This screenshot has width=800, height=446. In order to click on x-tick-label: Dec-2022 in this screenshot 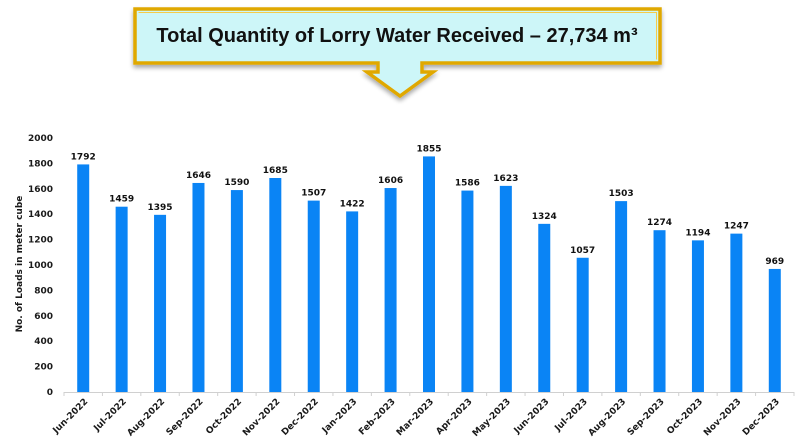, I will do `click(300, 417)`.